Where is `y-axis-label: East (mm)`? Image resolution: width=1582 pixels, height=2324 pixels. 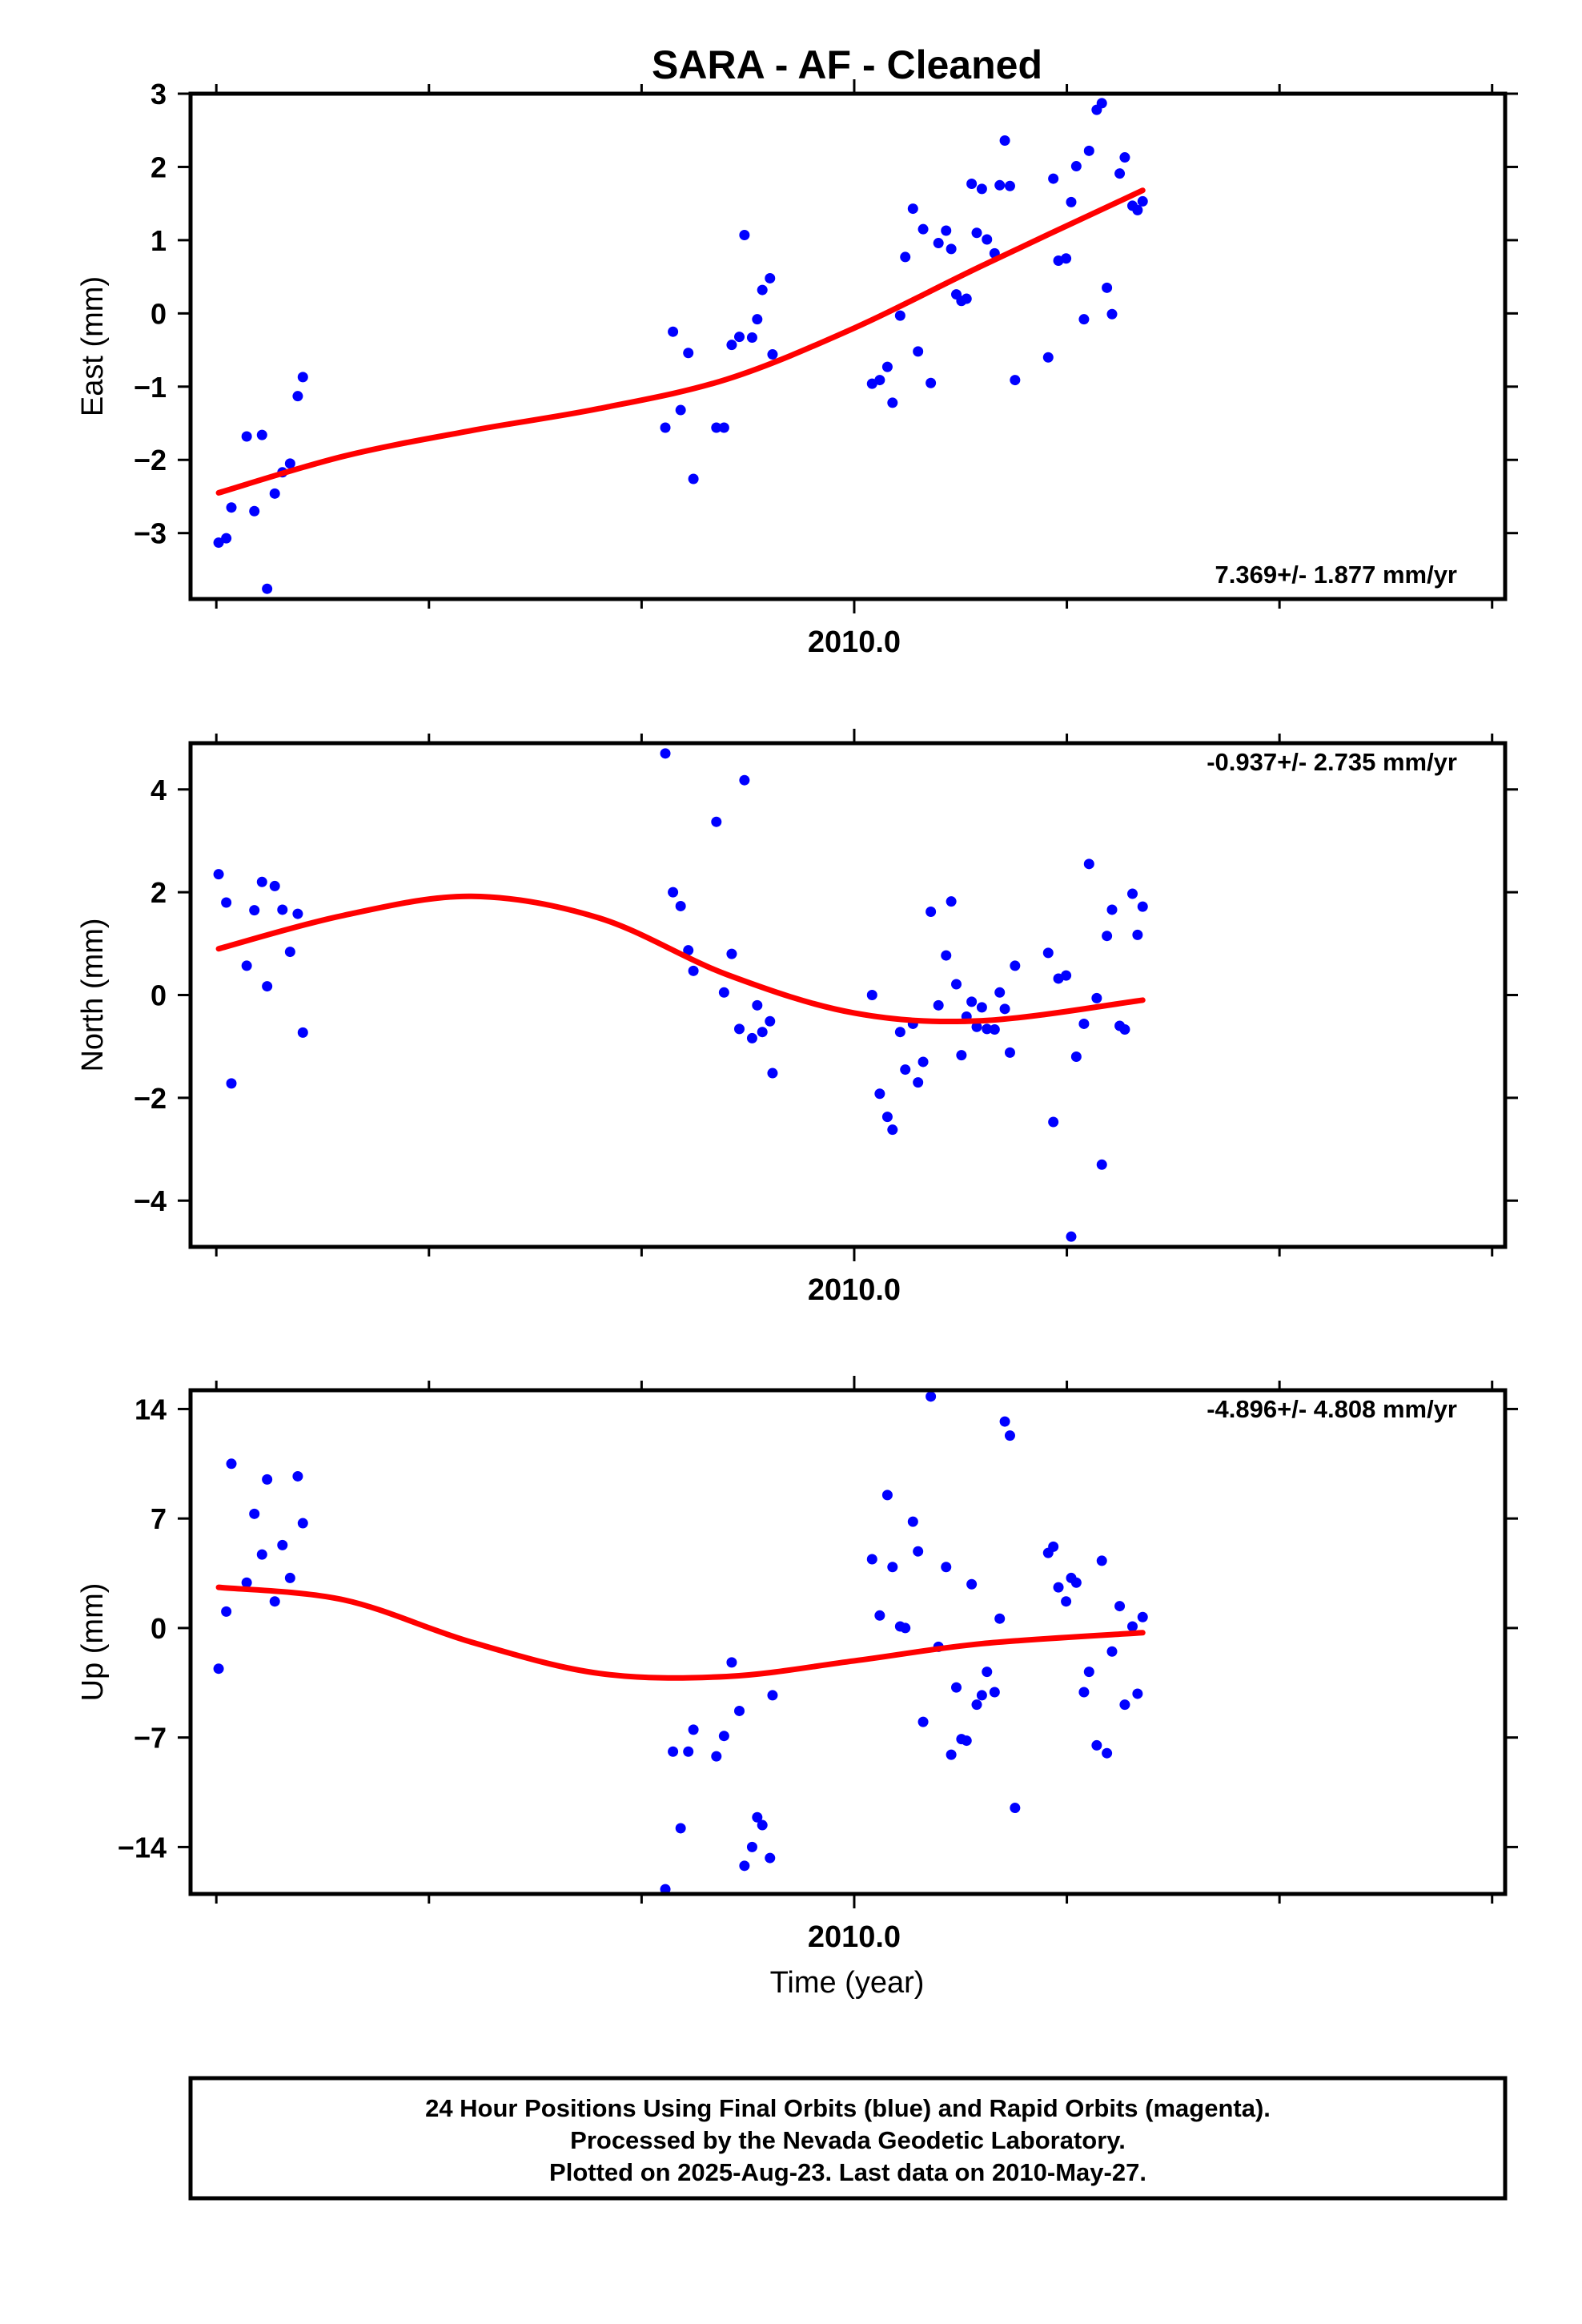 y-axis-label: East (mm) is located at coordinates (93, 346).